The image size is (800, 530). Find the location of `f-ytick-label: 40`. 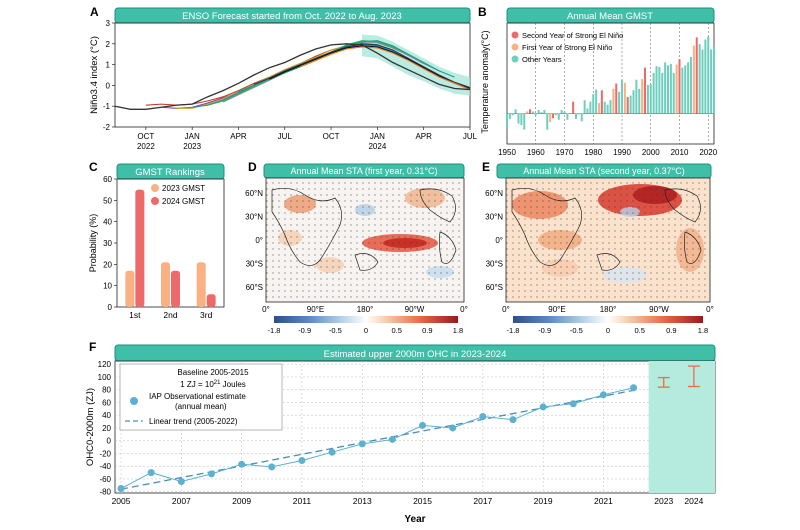

f-ytick-label: 40 is located at coordinates (106, 415).